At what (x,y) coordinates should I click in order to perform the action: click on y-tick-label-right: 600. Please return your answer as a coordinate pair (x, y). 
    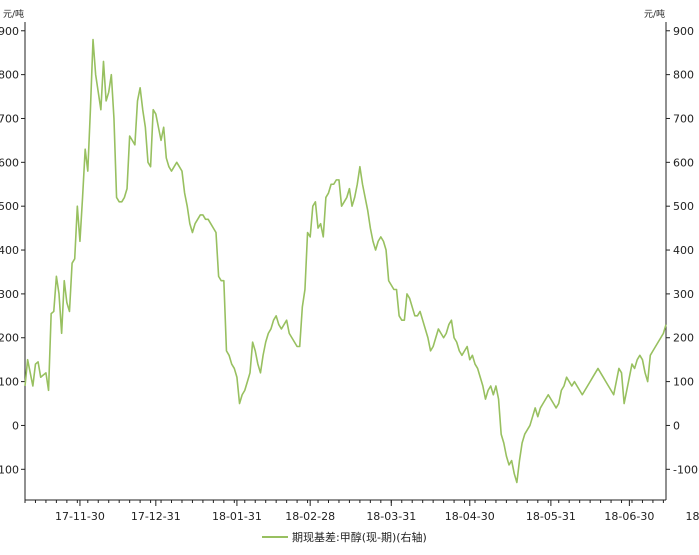
    Looking at the image, I should click on (683, 162).